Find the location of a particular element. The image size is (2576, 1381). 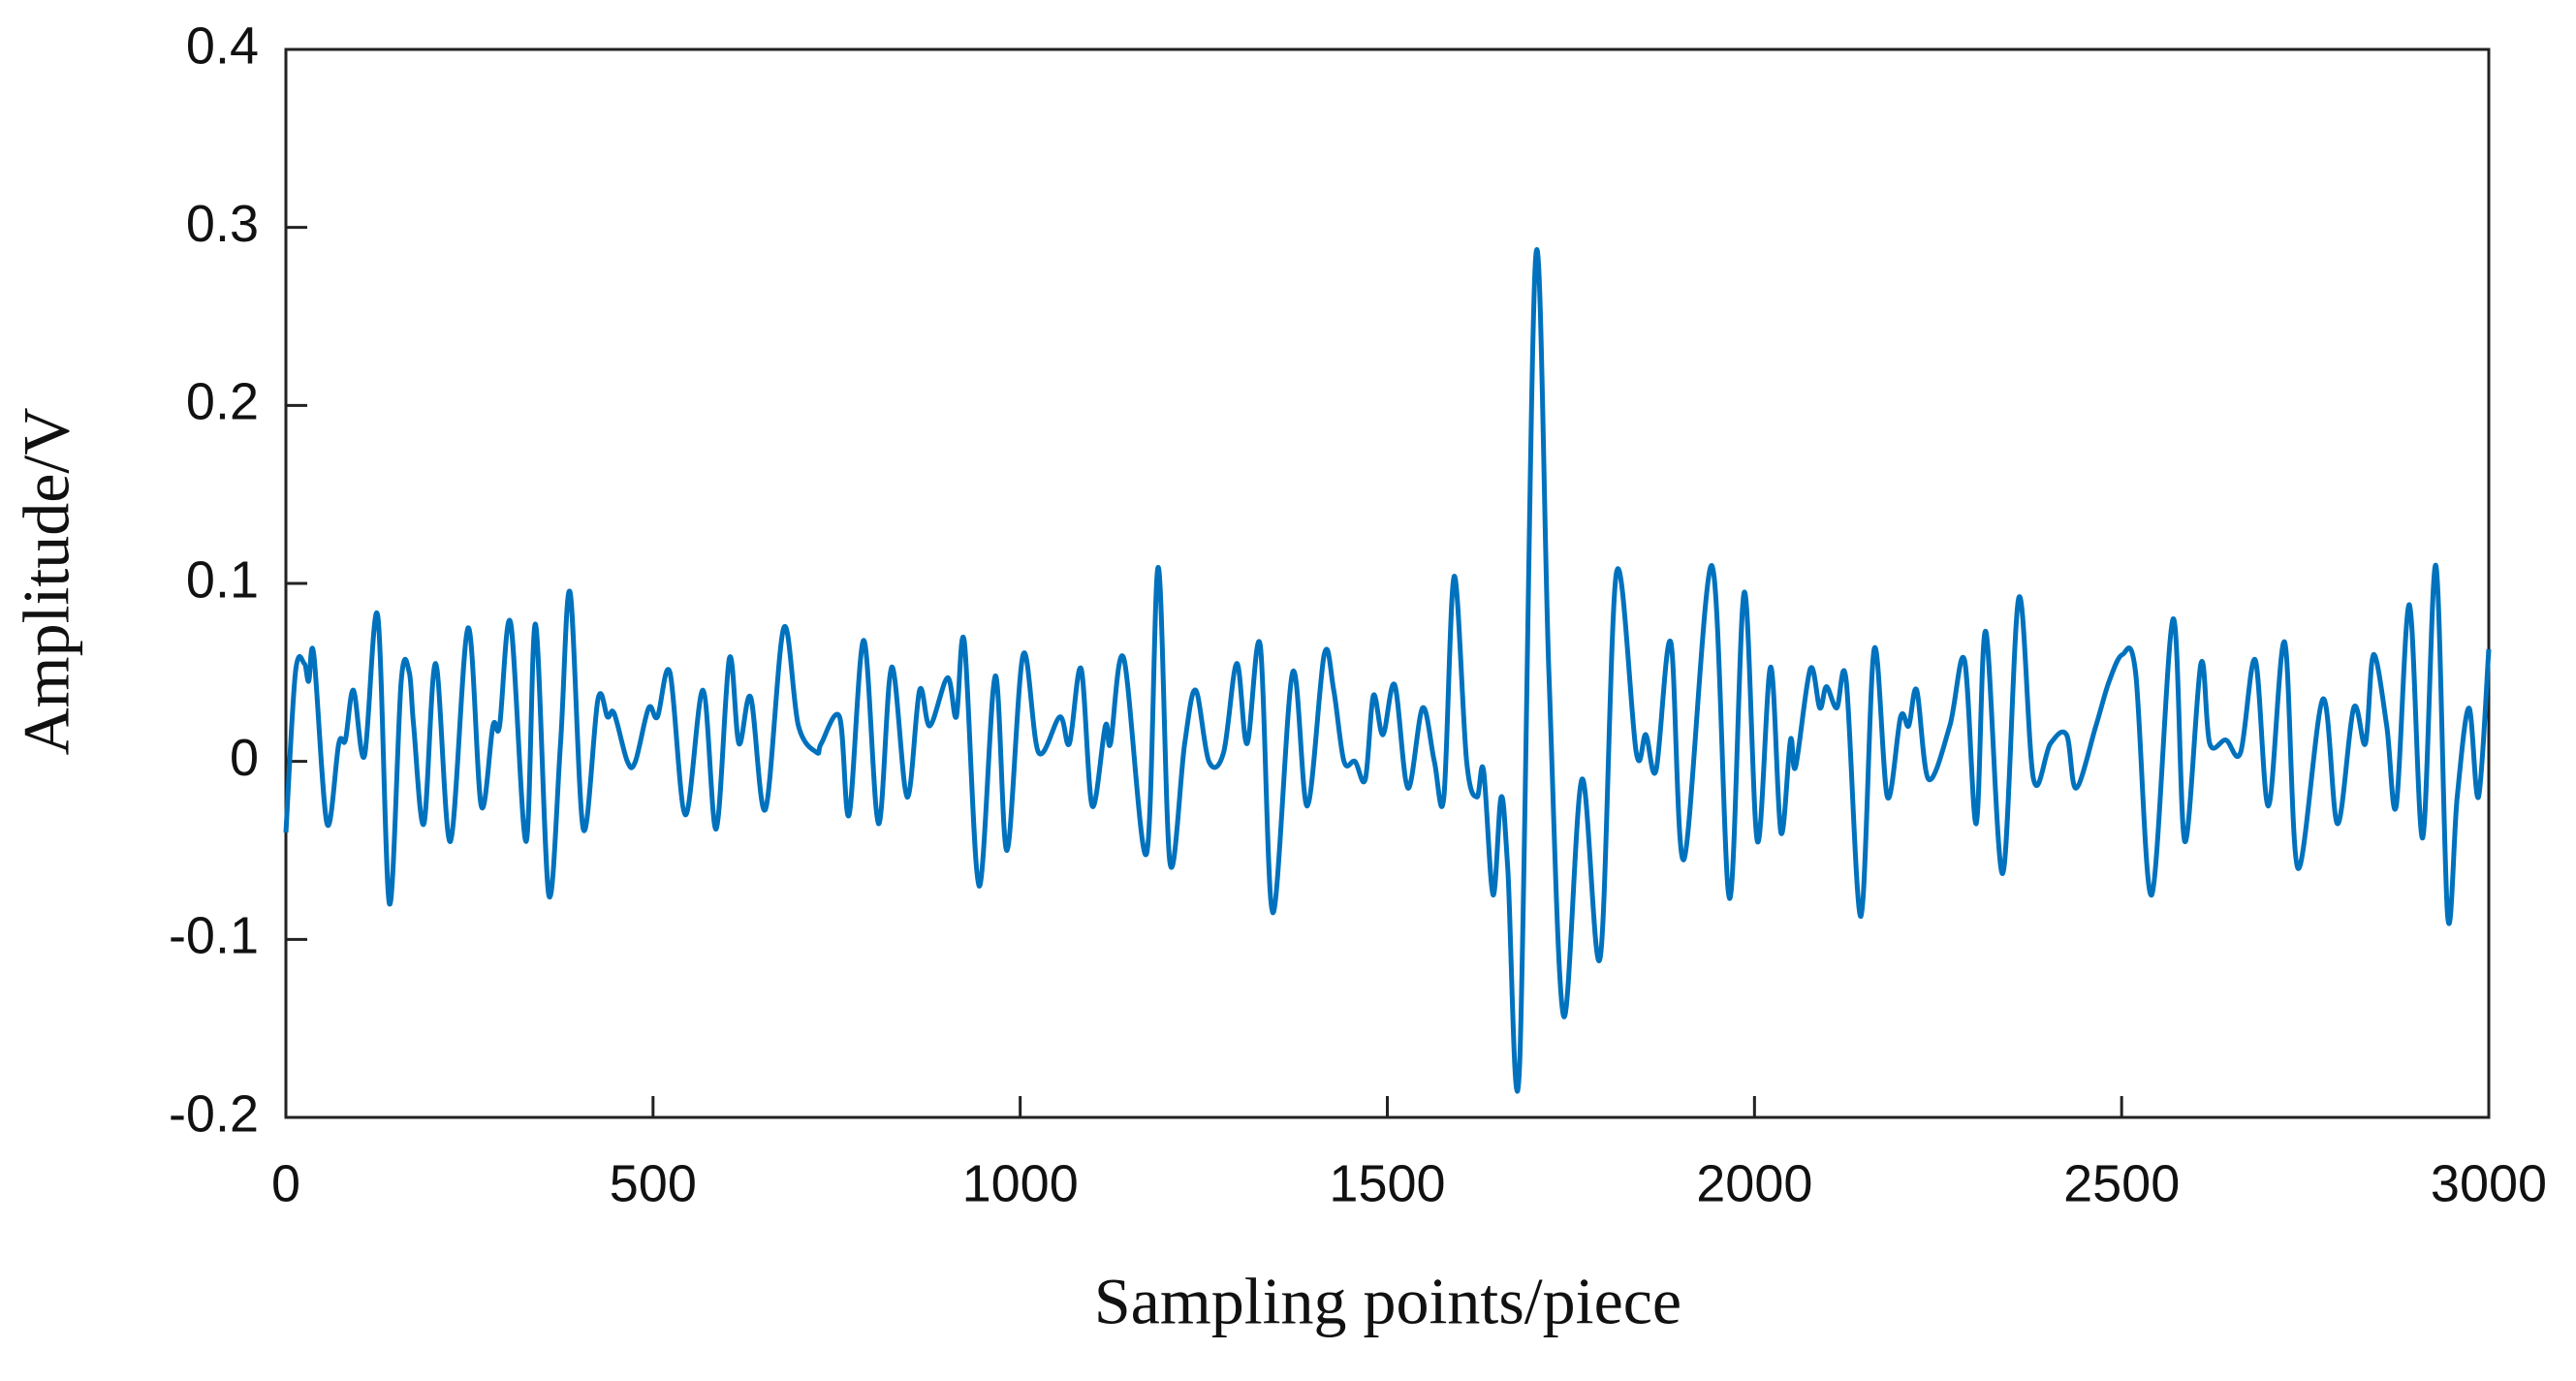

x-tick-label: 1000 is located at coordinates (1020, 1183).